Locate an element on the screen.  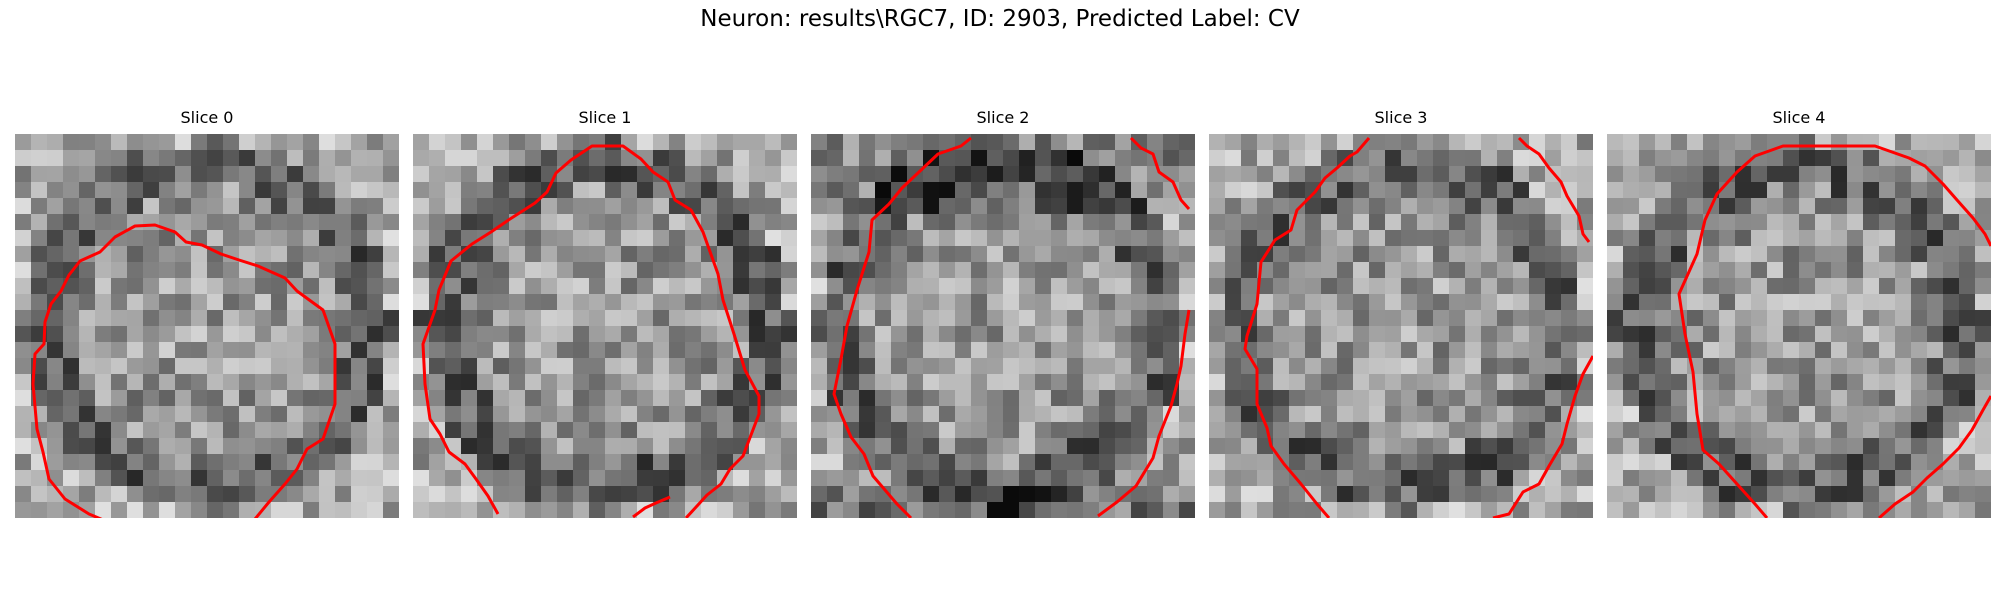
segmentation-outline-2b is located at coordinates (1160, 173).